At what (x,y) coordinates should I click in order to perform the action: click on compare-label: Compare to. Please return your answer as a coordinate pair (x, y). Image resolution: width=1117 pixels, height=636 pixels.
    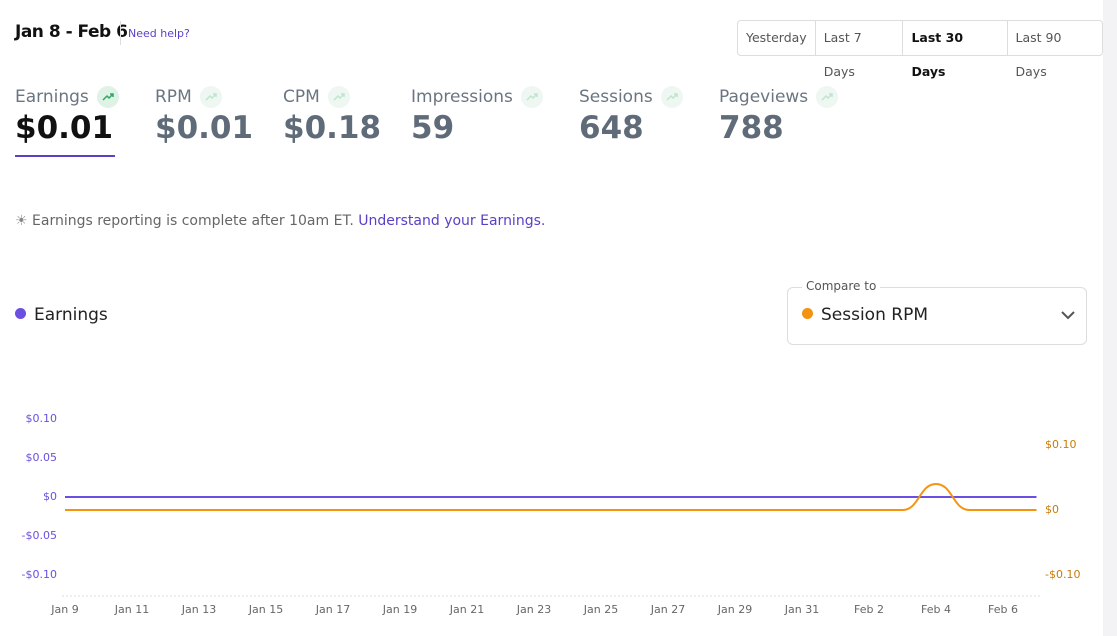
    Looking at the image, I should click on (841, 286).